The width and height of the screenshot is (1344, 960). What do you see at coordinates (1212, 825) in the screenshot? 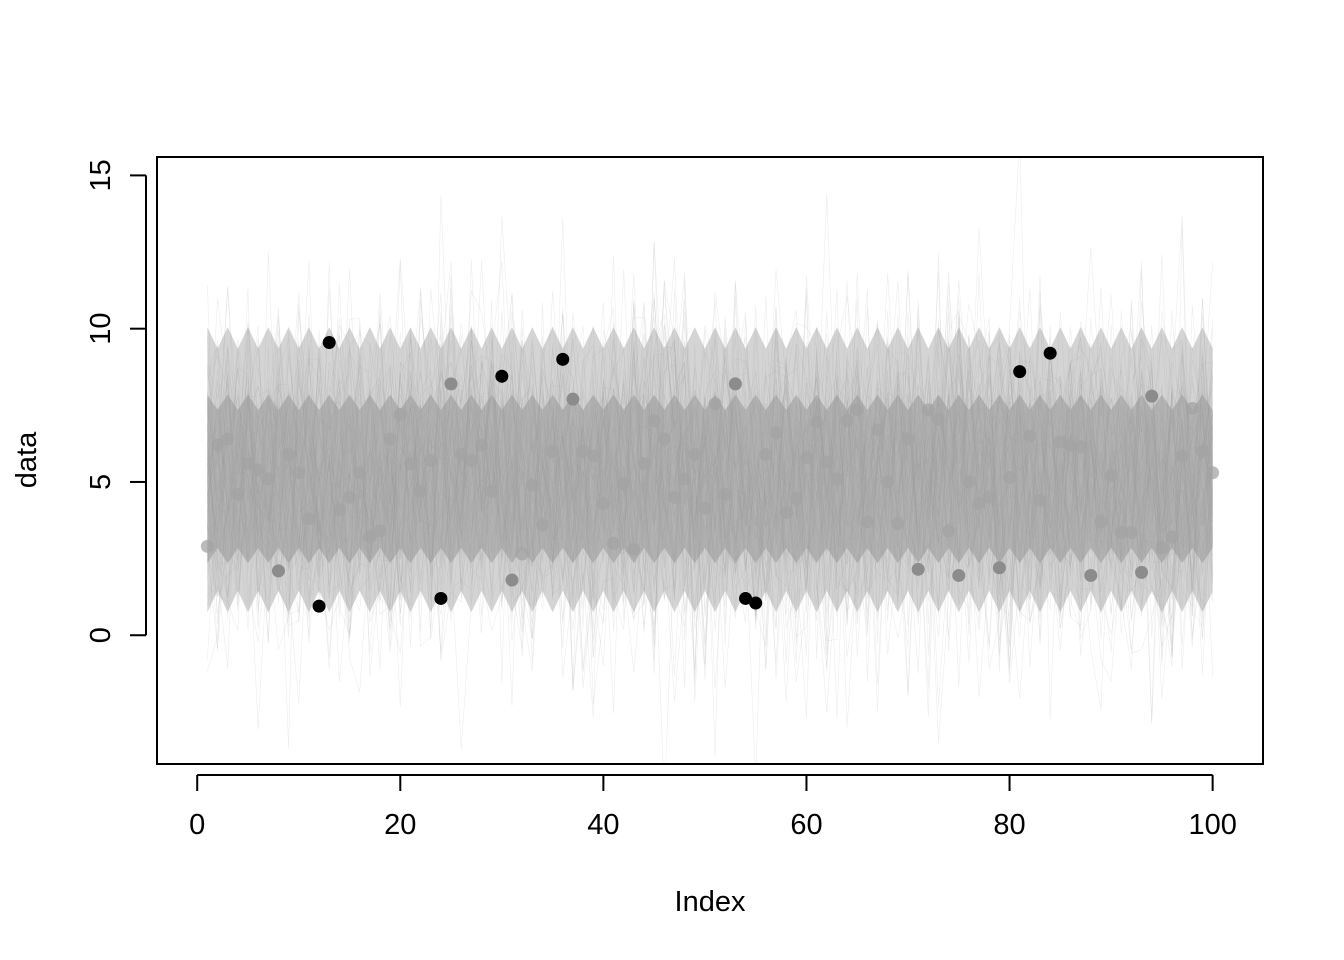
I see `x-tick-label: 100` at bounding box center [1212, 825].